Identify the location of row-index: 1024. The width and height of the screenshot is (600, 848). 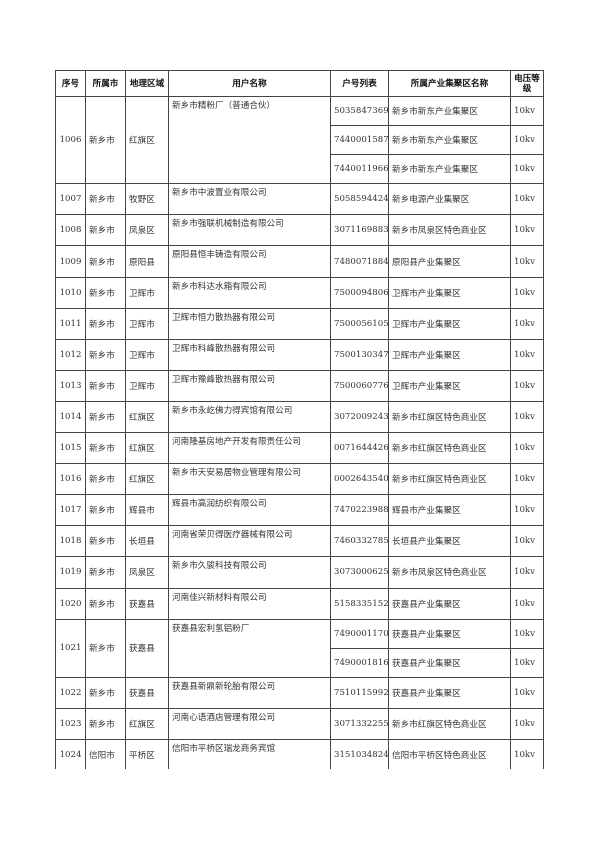
(70, 753).